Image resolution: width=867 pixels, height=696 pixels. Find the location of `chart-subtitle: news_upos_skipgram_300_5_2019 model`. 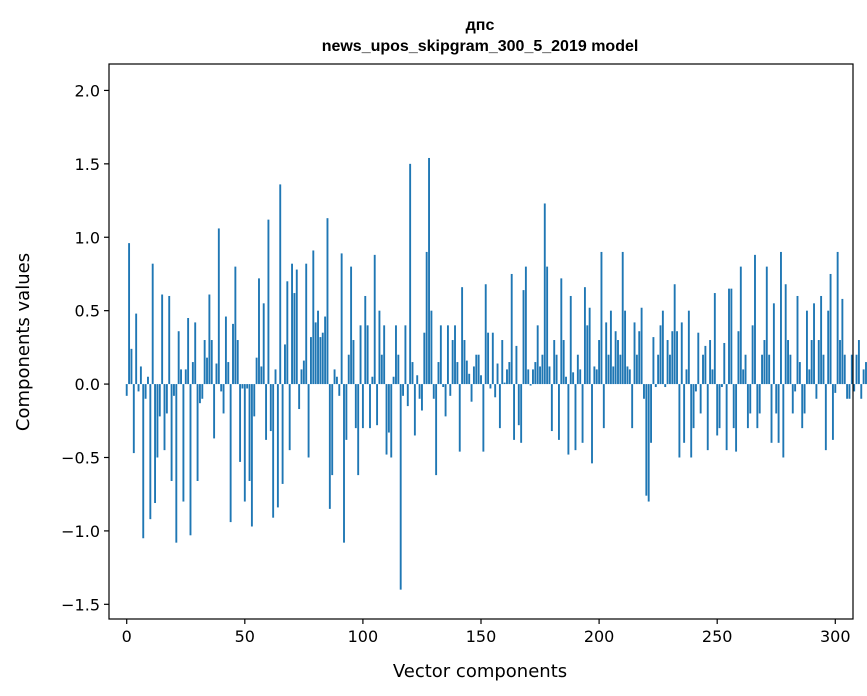

chart-subtitle: news_upos_skipgram_300_5_2019 model is located at coordinates (480, 46).